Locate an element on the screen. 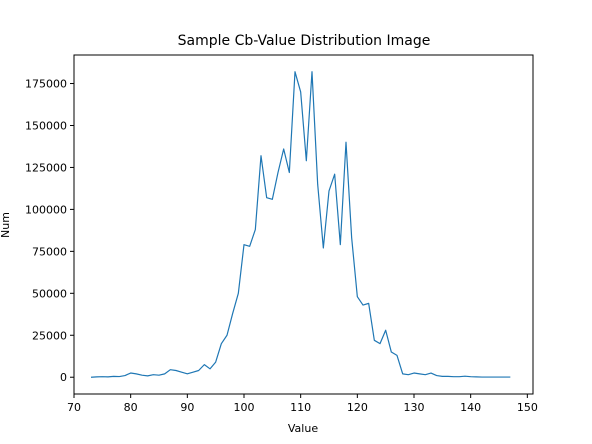 This screenshot has width=592, height=444. x-axis-ticks: 70 80 90 100 110 120 130 140 150 is located at coordinates (302, 404).